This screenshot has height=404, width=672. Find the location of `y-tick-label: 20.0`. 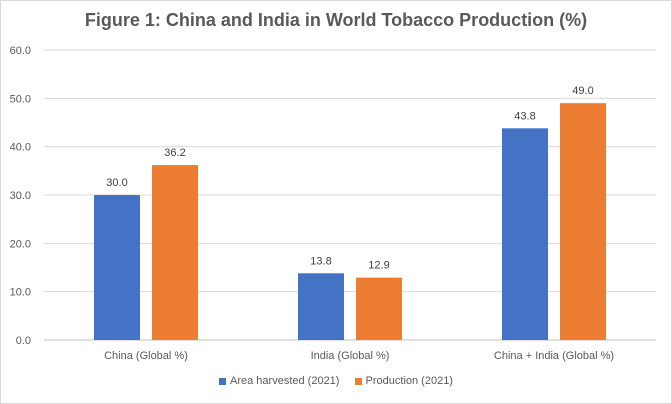

y-tick-label: 20.0 is located at coordinates (20, 244).